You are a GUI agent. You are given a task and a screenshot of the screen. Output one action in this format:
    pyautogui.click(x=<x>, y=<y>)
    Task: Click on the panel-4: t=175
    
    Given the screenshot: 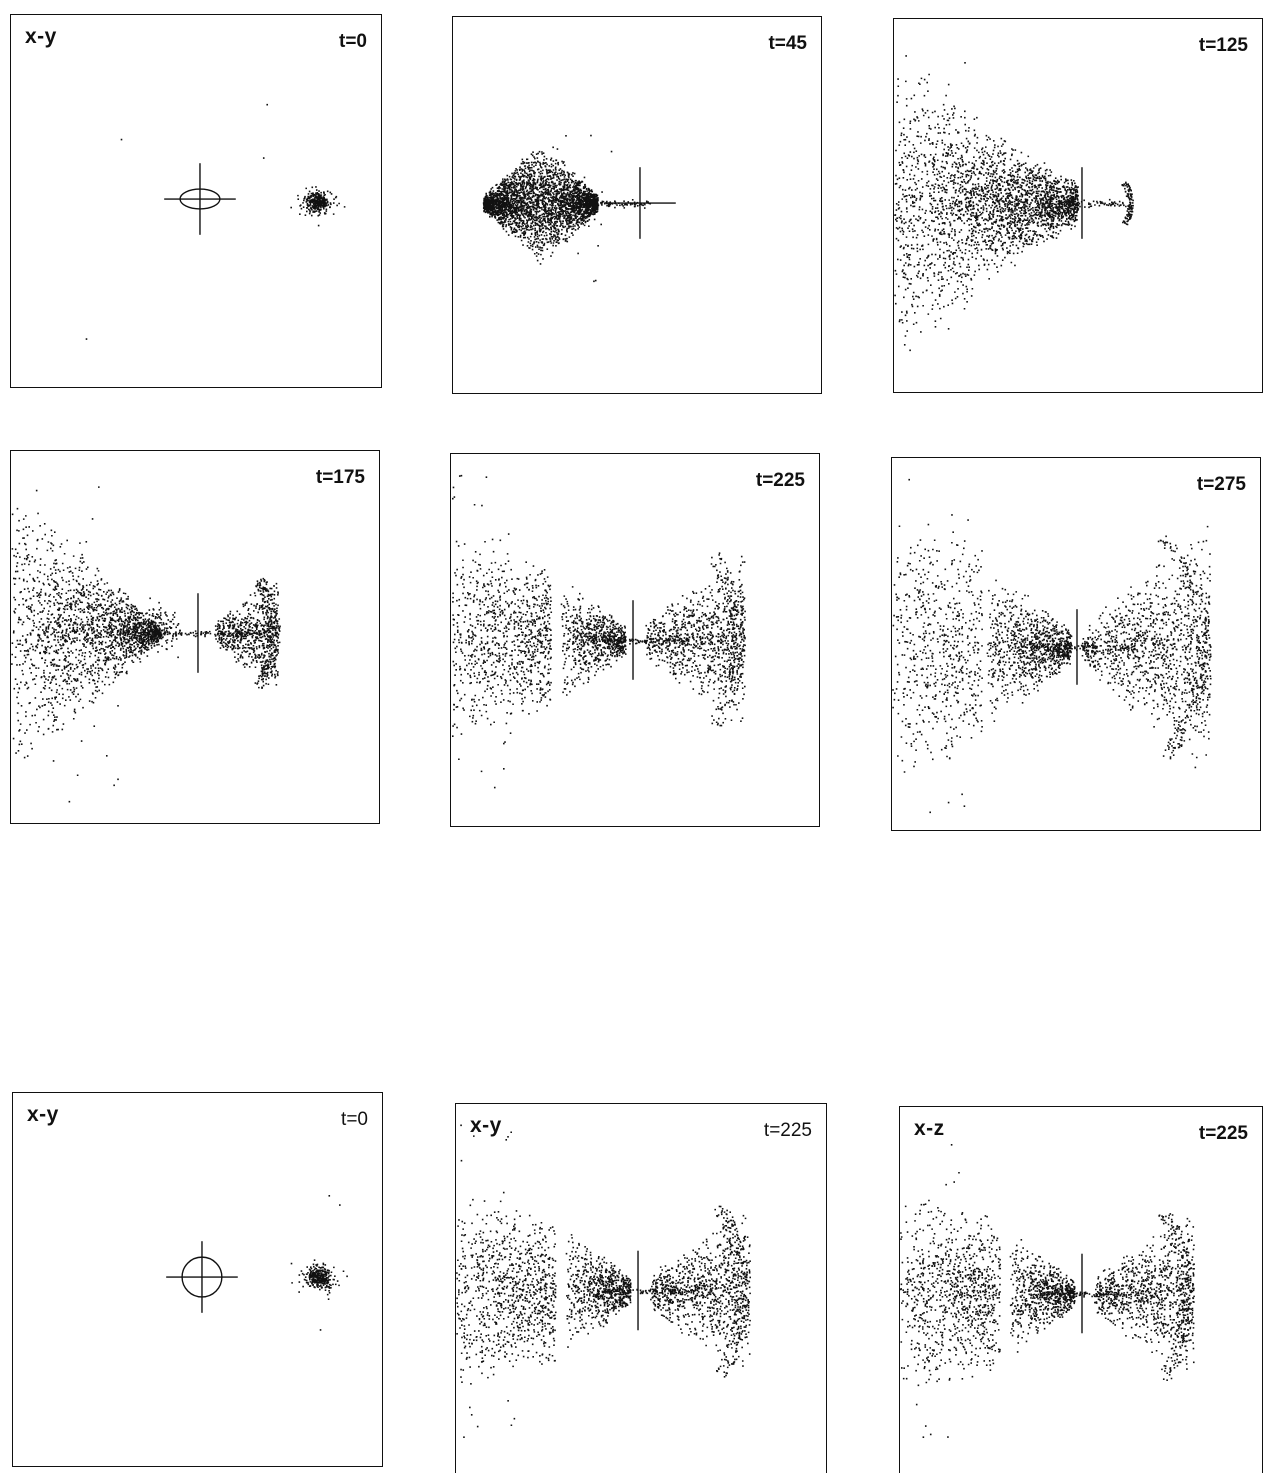 What is the action you would take?
    pyautogui.click(x=195, y=637)
    